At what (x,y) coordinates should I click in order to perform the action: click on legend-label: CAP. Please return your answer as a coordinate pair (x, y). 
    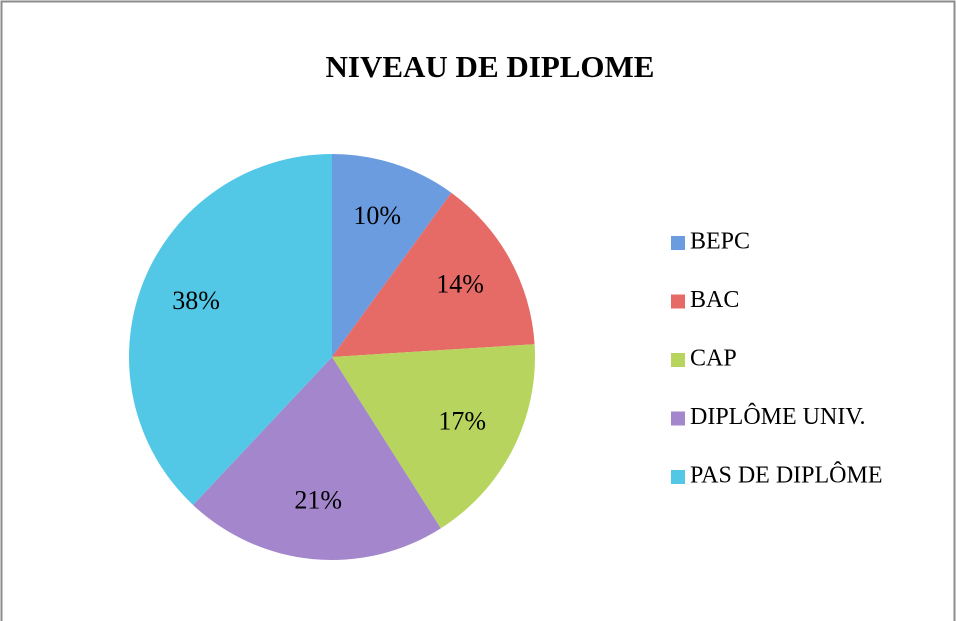
    Looking at the image, I should click on (713, 359).